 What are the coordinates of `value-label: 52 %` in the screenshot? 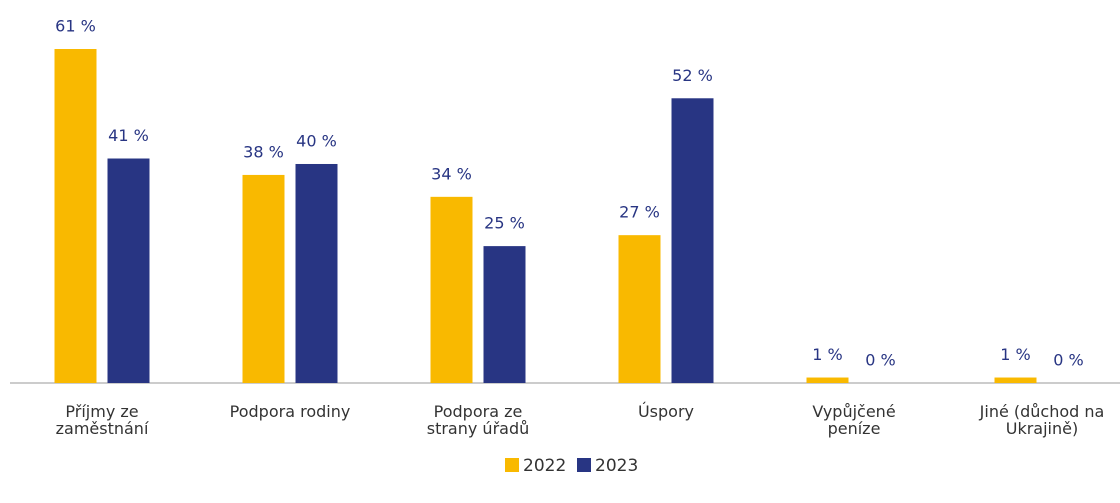 It's located at (692, 75).